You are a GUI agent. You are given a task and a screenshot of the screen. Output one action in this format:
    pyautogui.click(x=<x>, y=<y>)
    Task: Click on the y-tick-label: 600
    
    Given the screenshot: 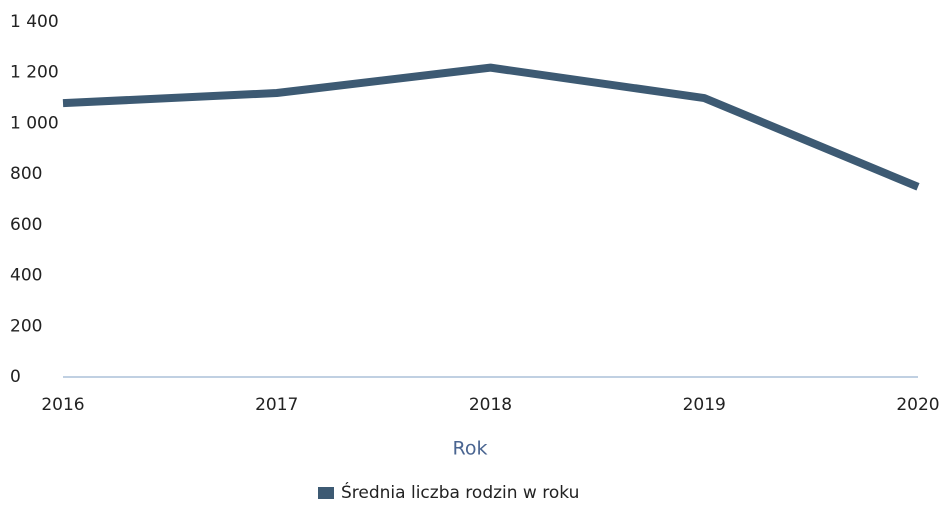 What is the action you would take?
    pyautogui.click(x=26, y=225)
    